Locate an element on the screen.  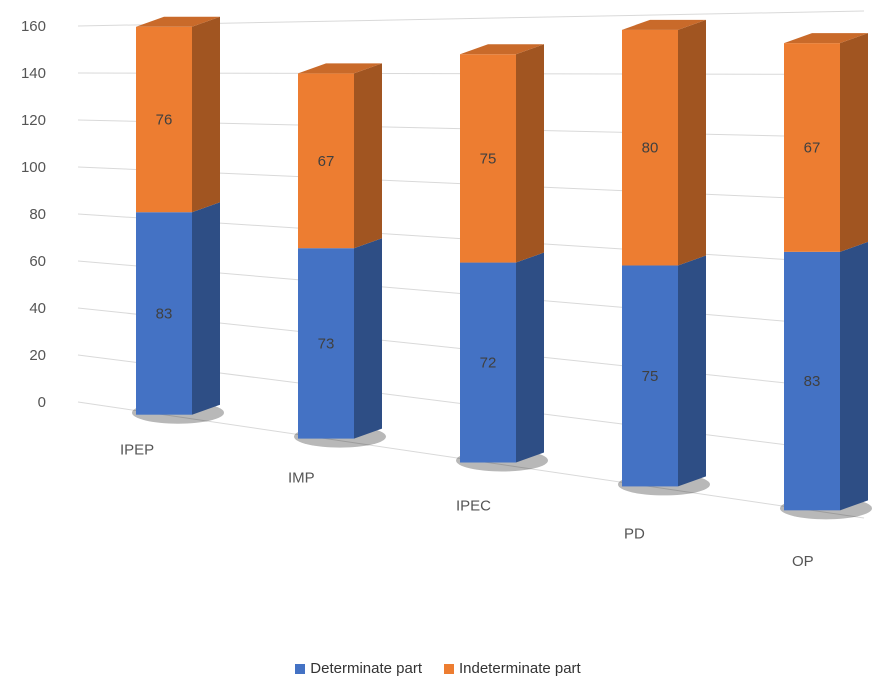
y-tick-label: 0 is located at coordinates (42, 402).